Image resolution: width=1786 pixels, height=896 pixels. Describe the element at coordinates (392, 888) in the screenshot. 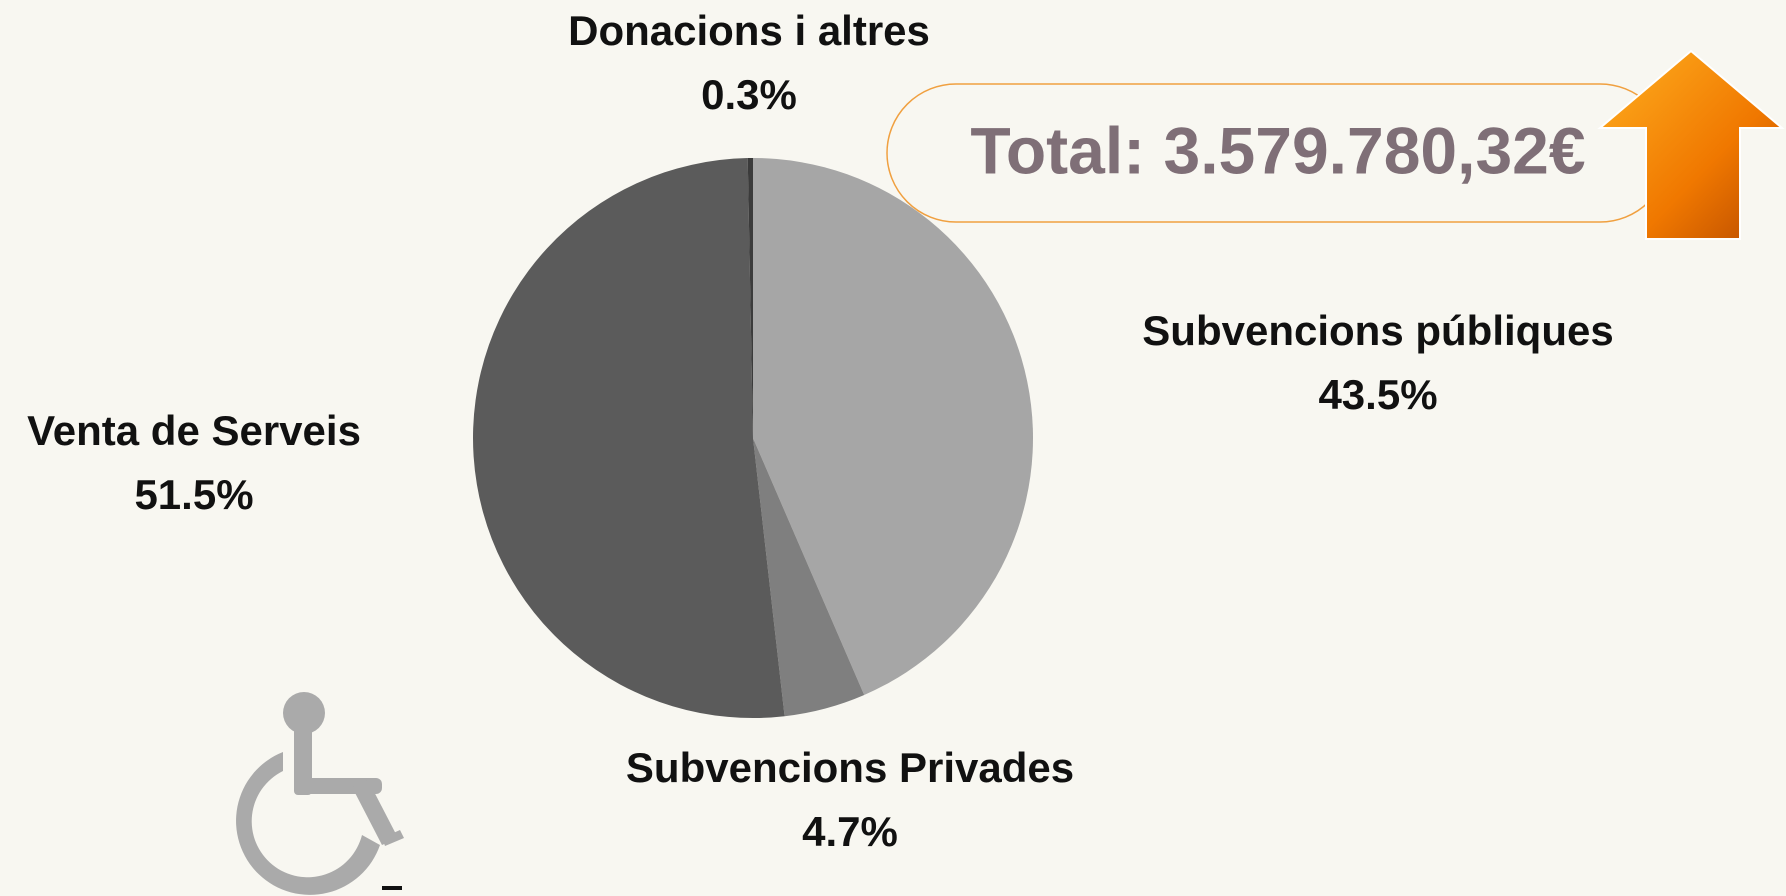

I see `dash` at that location.